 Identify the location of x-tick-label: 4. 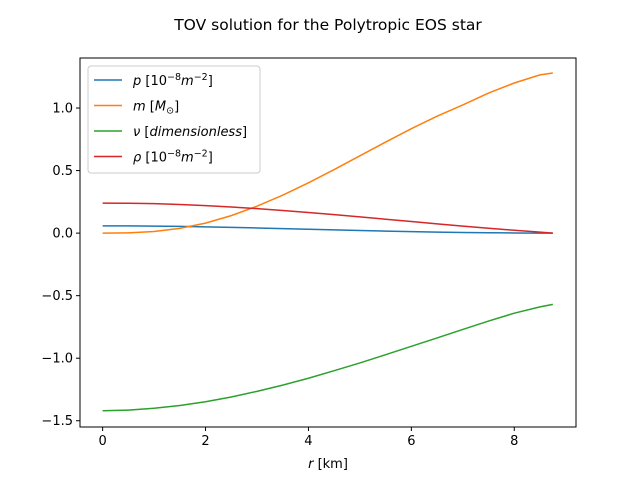
(308, 441).